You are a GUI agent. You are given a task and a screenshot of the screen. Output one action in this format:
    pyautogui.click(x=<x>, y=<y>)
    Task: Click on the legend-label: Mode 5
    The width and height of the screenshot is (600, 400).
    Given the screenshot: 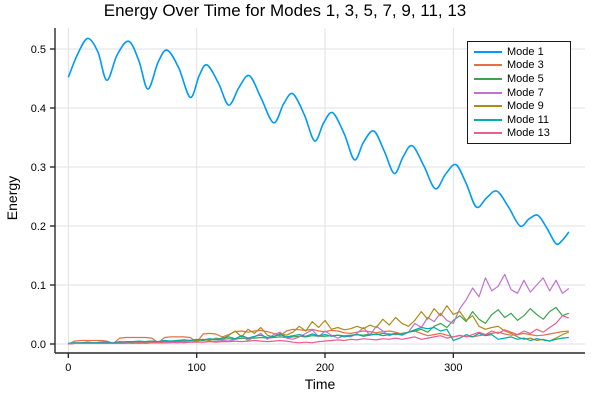 What is the action you would take?
    pyautogui.click(x=525, y=78)
    